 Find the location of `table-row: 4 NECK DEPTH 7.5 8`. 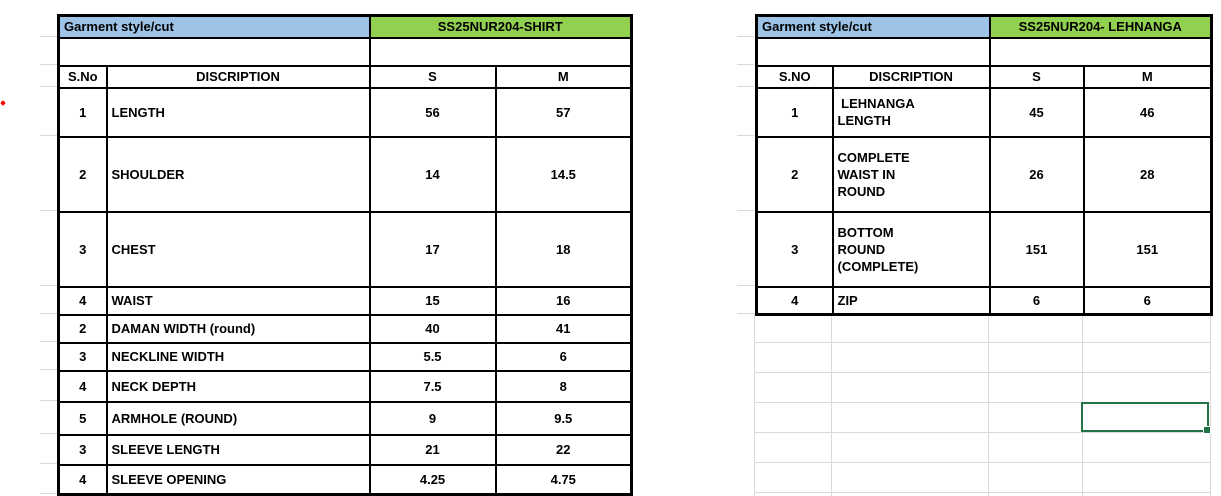

table-row: 4 NECK DEPTH 7.5 8 is located at coordinates (345, 386).